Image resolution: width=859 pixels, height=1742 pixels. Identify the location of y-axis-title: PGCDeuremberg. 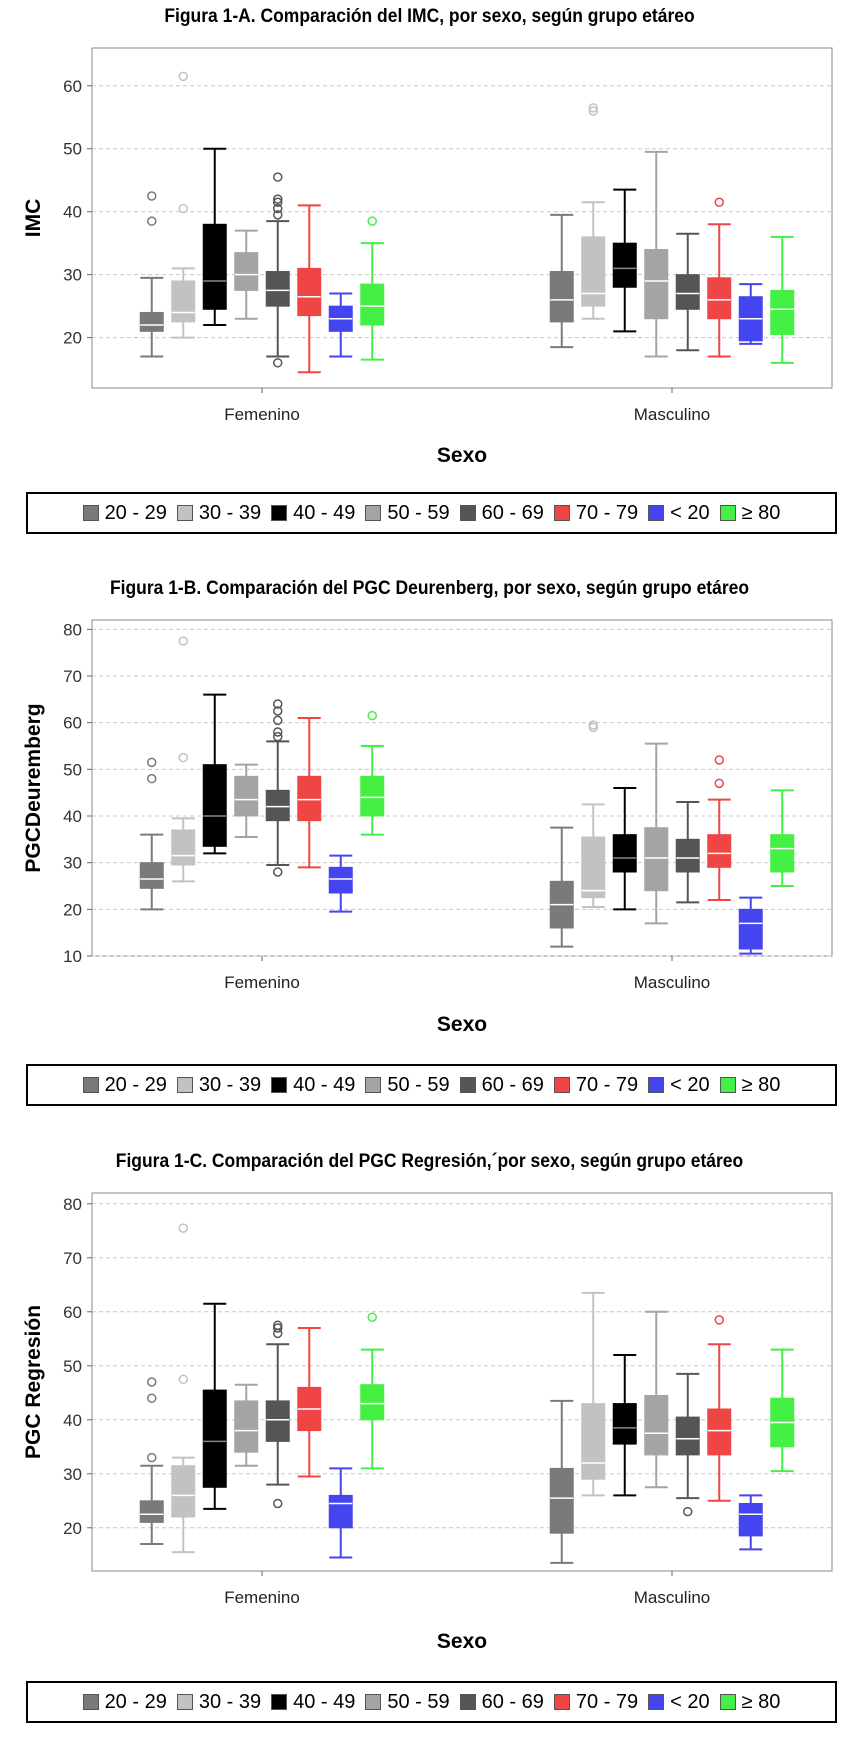
(33, 787).